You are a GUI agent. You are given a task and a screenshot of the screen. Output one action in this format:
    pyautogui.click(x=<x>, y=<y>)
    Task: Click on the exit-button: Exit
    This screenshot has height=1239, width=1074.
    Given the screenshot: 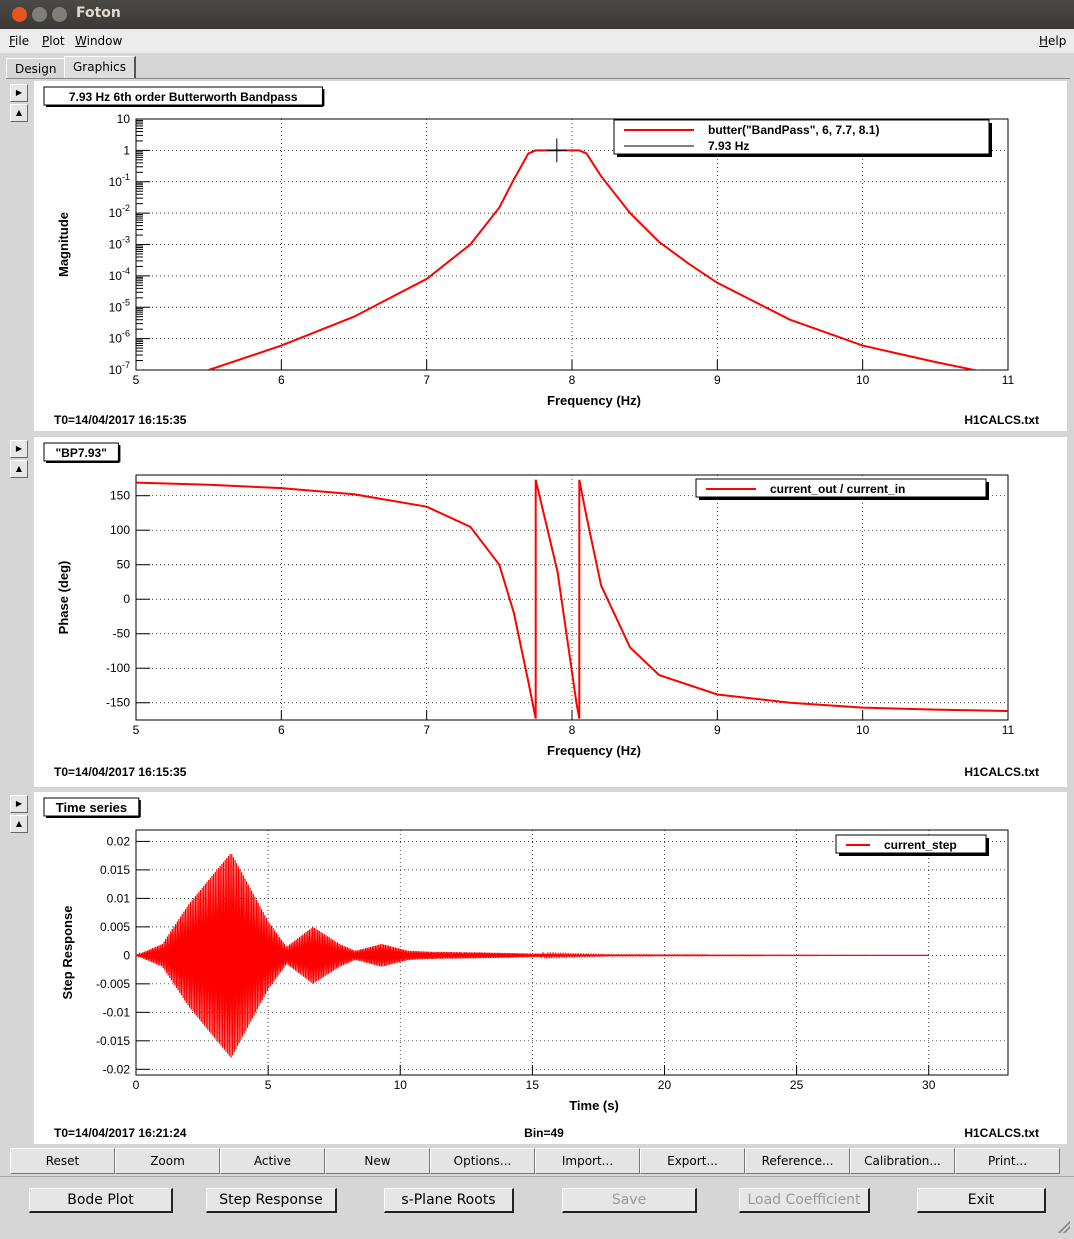 What is the action you would take?
    pyautogui.click(x=981, y=1200)
    